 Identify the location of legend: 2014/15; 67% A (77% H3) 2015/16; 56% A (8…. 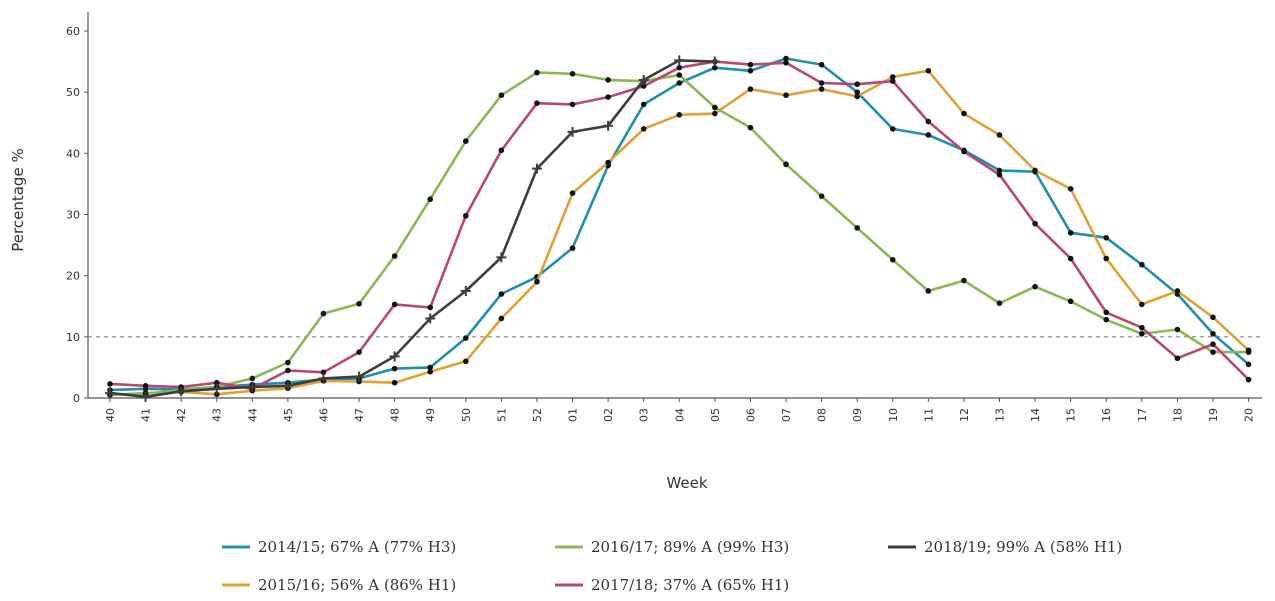
(672, 566).